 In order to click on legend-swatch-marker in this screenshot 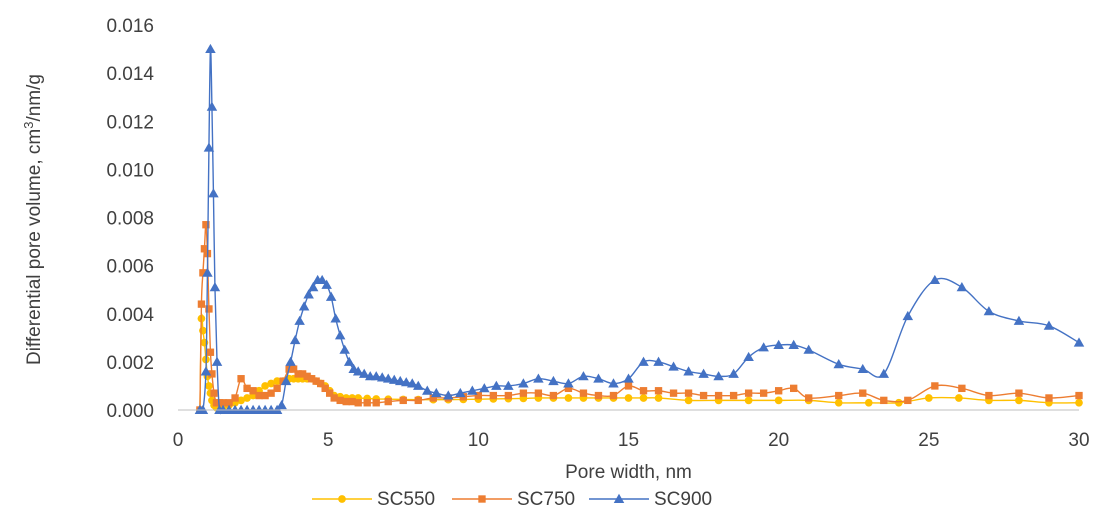, I will do `click(342, 499)`.